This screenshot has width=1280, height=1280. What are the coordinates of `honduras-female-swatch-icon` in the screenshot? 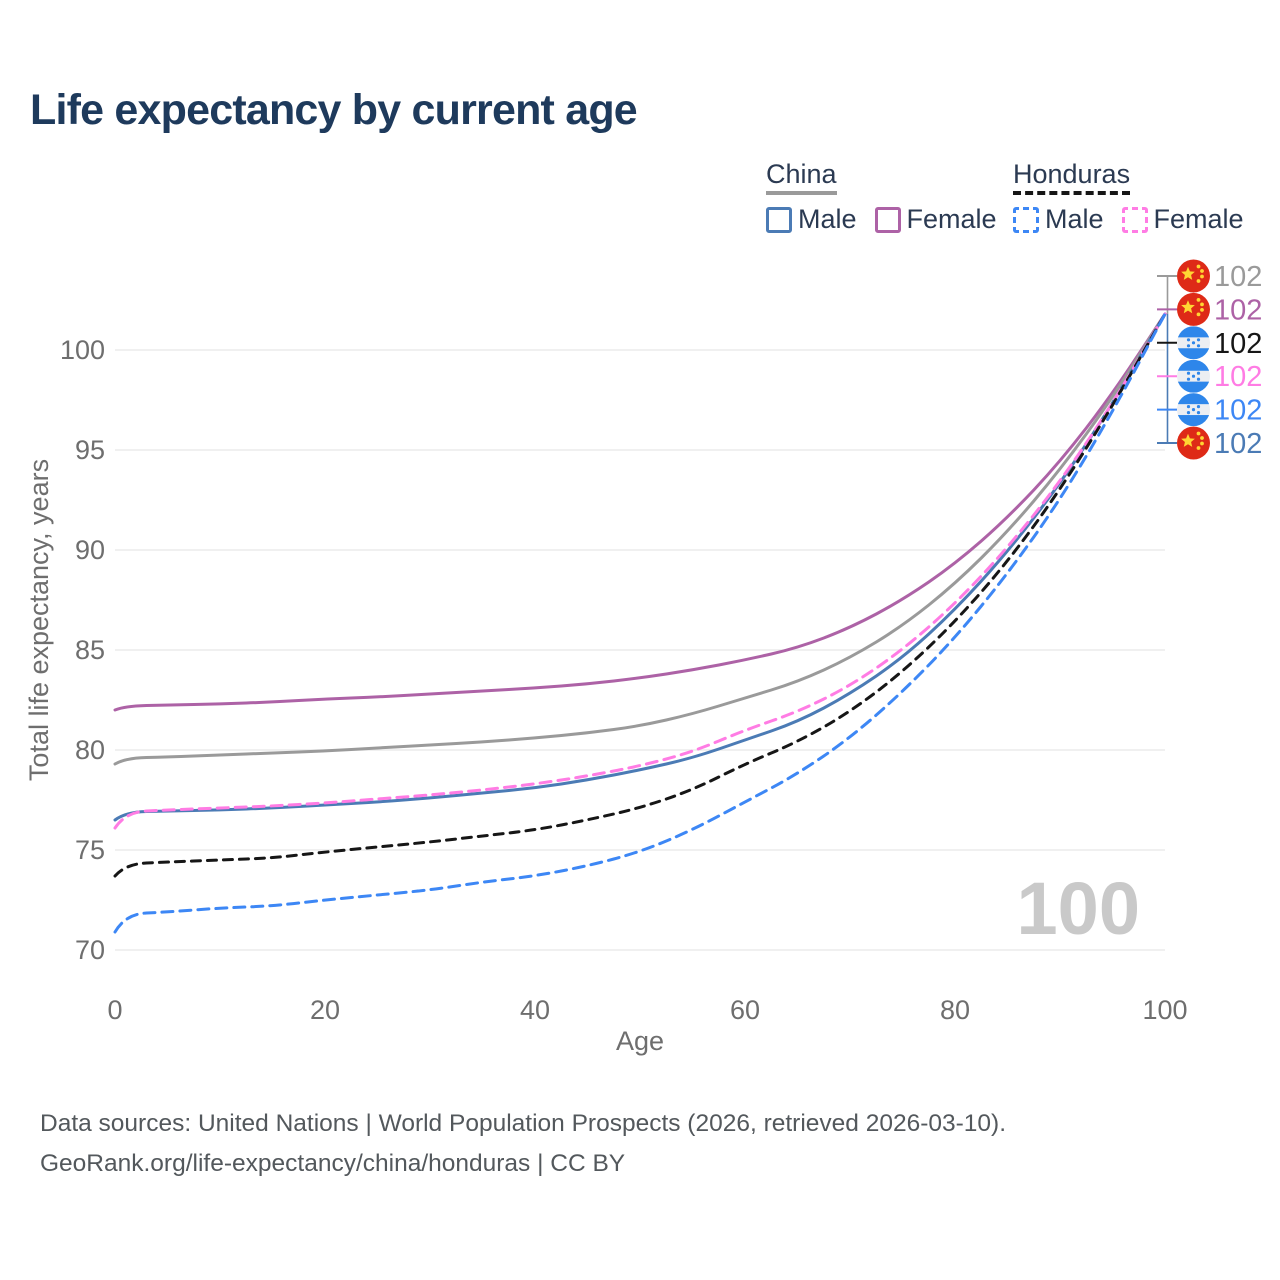 It's located at (1134, 219).